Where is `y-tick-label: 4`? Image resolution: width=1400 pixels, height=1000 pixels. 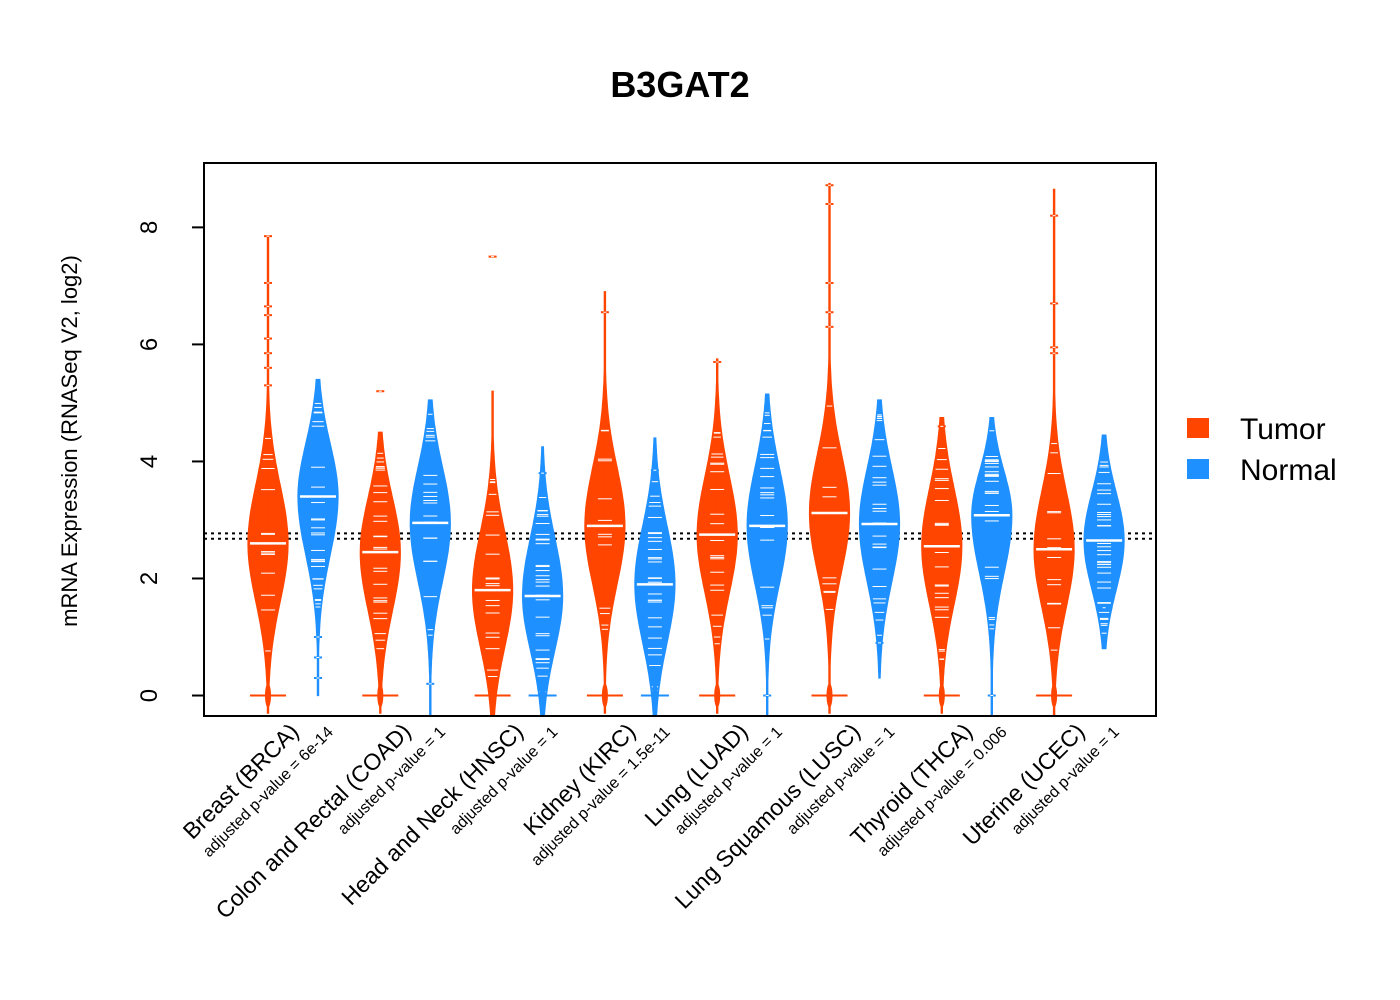
y-tick-label: 4 is located at coordinates (149, 461).